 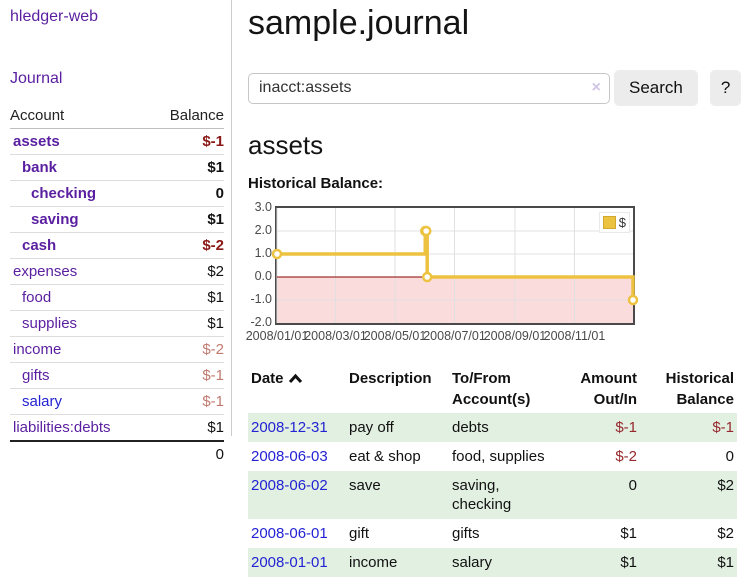 What do you see at coordinates (117, 271) in the screenshot?
I see `account-row: expenses $2` at bounding box center [117, 271].